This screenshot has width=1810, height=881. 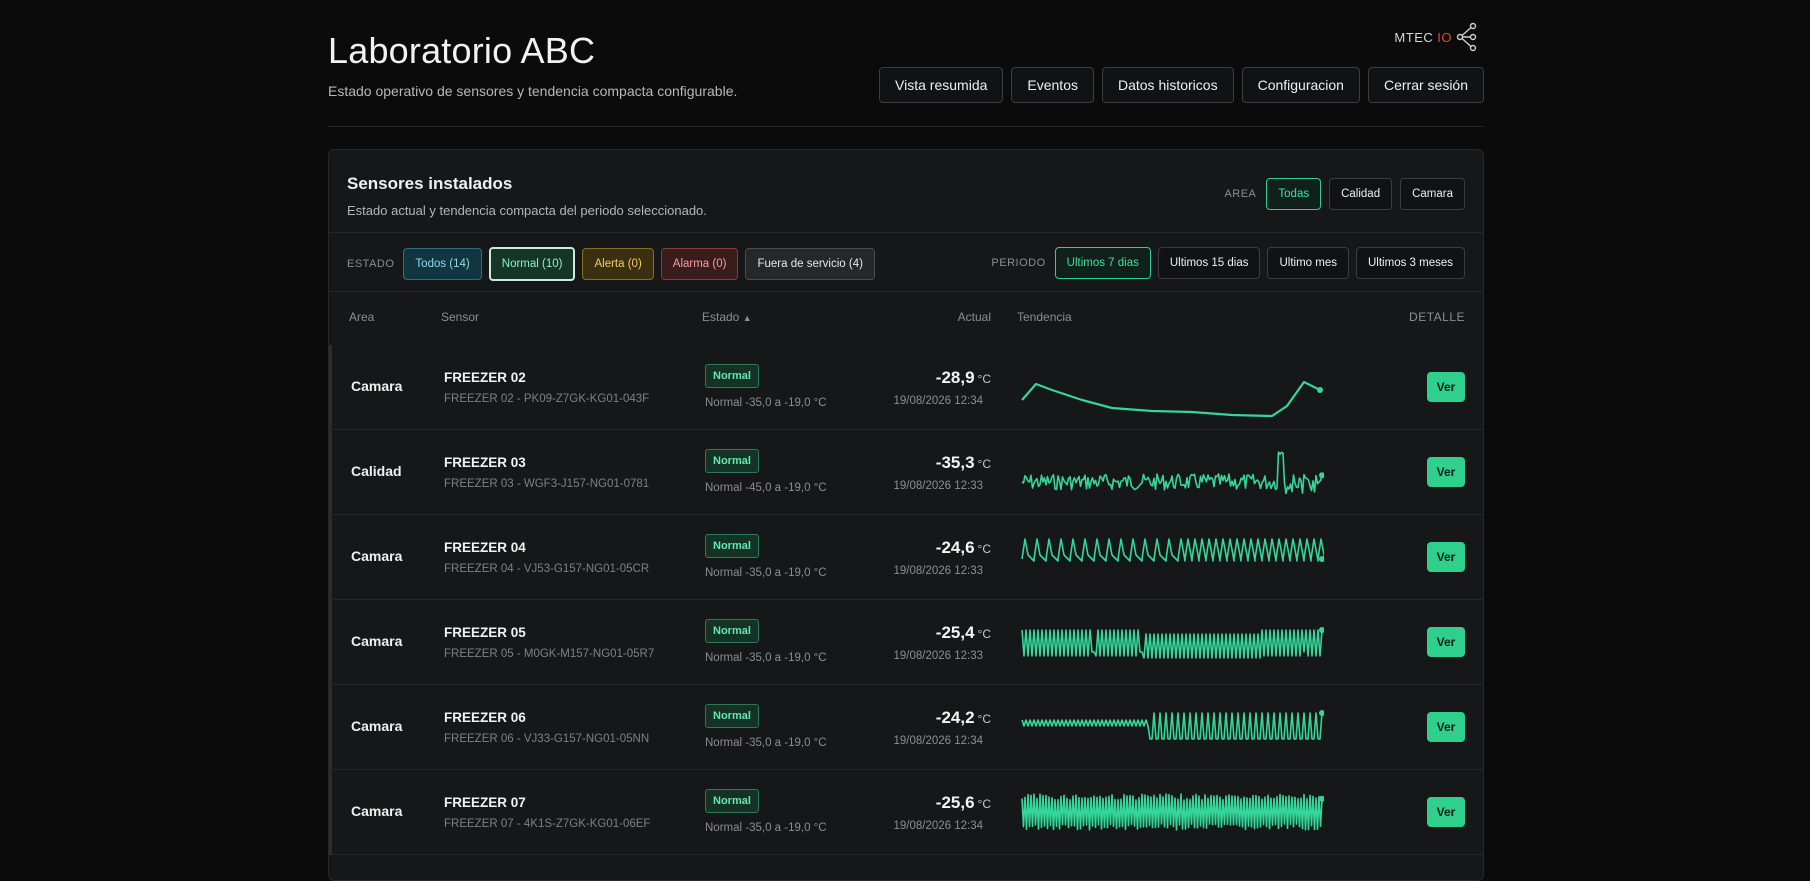 I want to click on col-estado-header: Estado ▲, so click(x=727, y=317).